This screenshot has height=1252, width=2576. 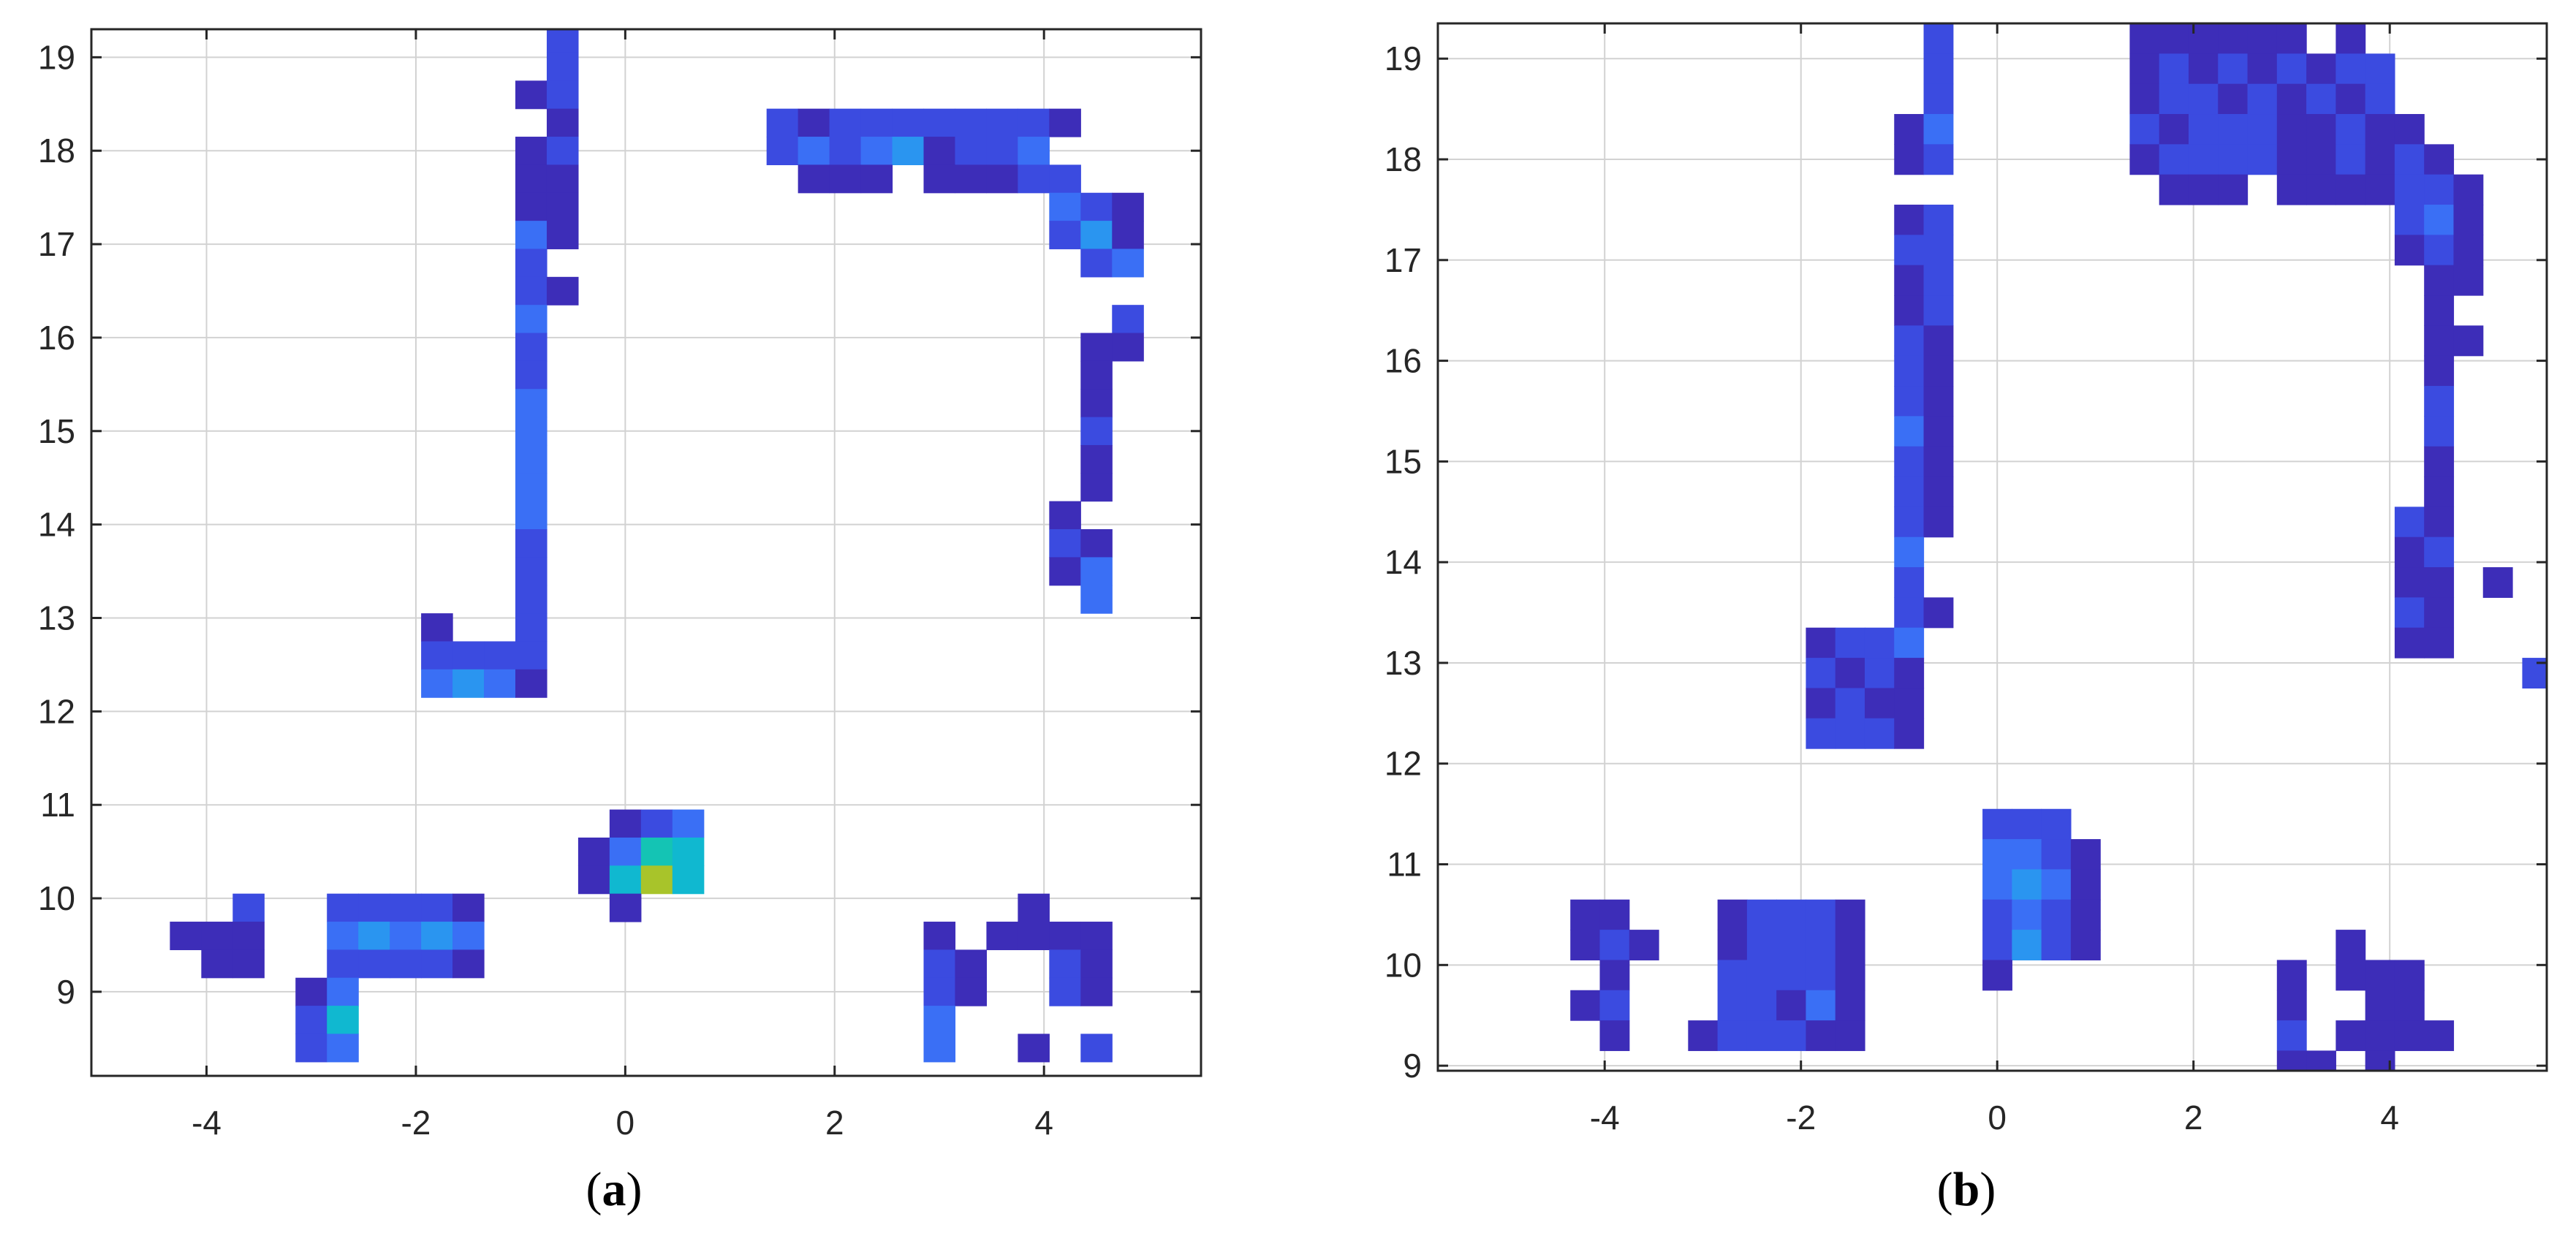 What do you see at coordinates (1403, 663) in the screenshot?
I see `y-tick-label: 13` at bounding box center [1403, 663].